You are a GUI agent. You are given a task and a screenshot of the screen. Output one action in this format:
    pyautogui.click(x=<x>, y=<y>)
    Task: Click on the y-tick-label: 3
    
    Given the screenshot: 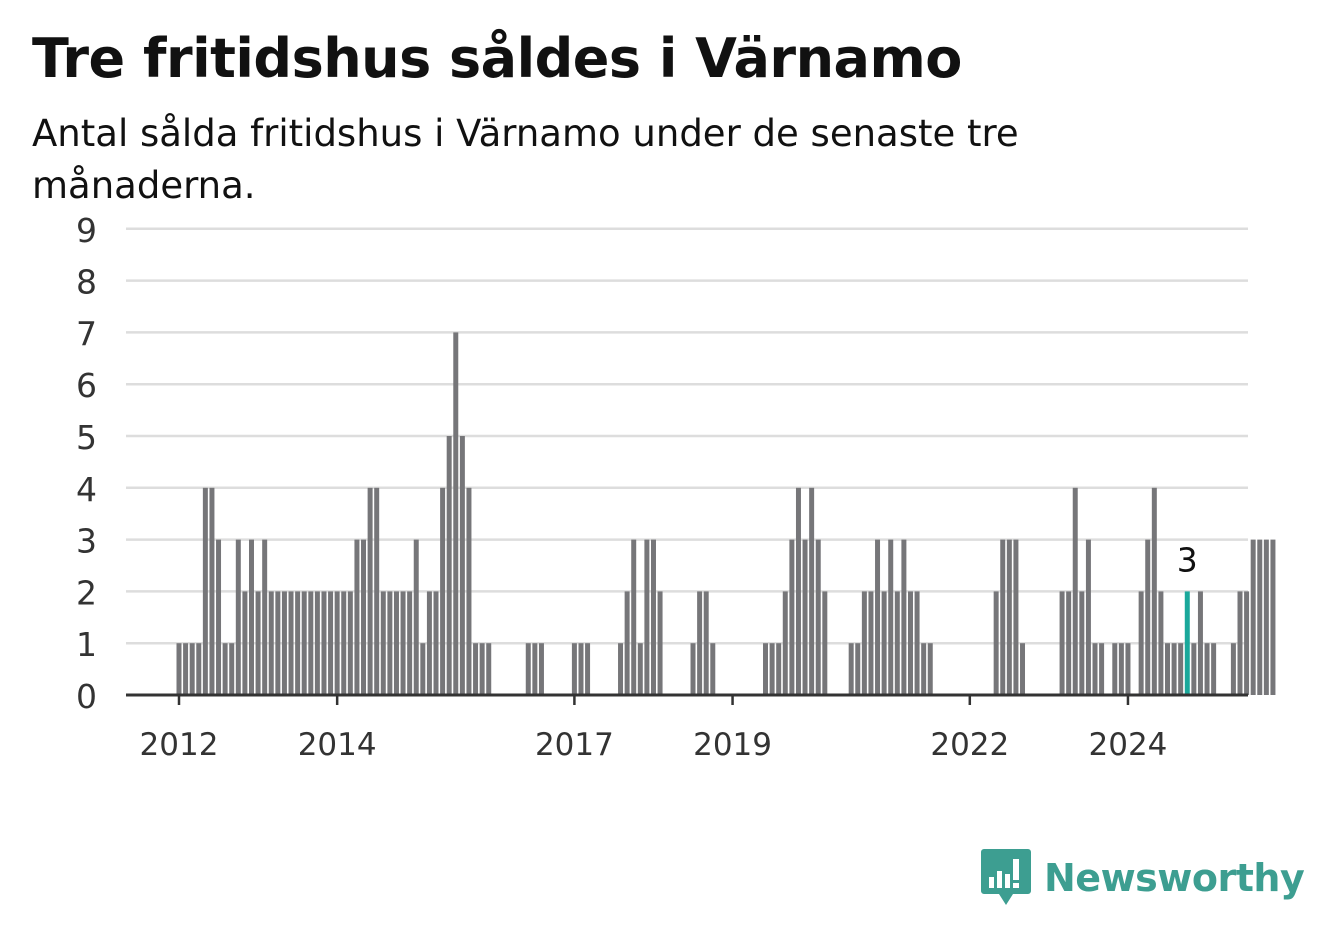 What is the action you would take?
    pyautogui.click(x=86, y=541)
    